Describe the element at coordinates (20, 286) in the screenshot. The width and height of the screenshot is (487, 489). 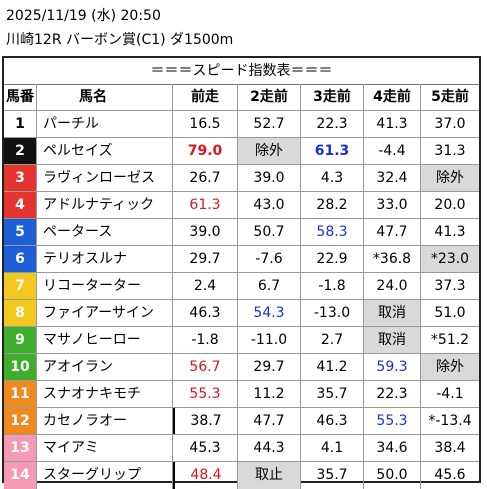
I see `horse-number: 7` at that location.